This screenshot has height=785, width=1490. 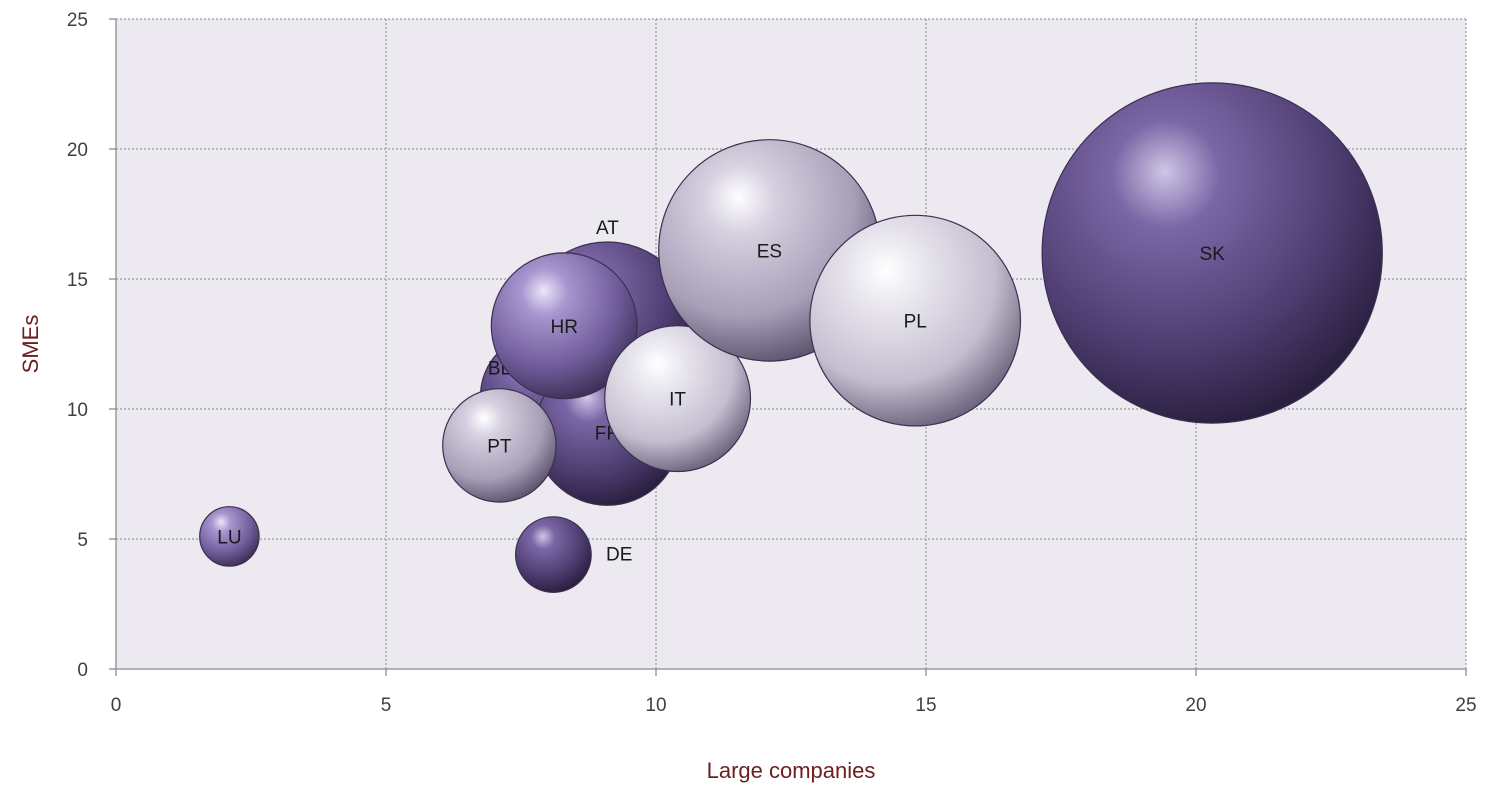 What do you see at coordinates (607, 228) in the screenshot?
I see `bubble-label: AT` at bounding box center [607, 228].